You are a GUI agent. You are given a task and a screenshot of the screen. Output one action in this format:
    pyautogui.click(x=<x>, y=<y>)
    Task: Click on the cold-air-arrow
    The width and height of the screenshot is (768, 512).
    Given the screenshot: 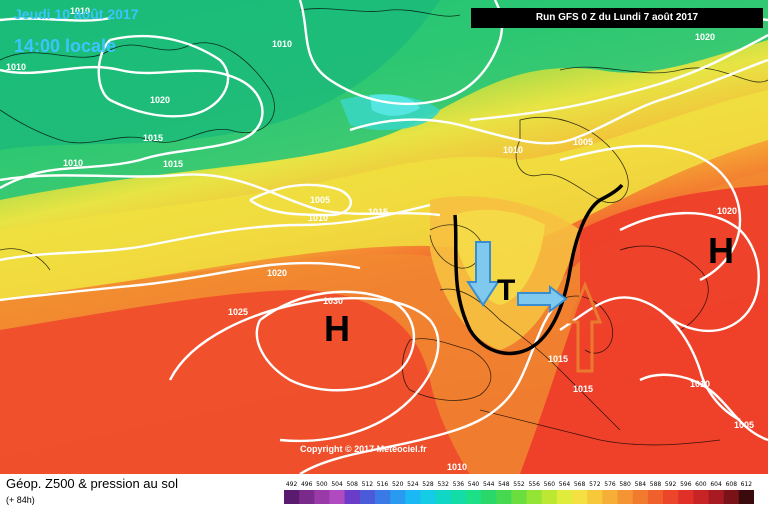 What is the action you would take?
    pyautogui.click(x=483, y=274)
    